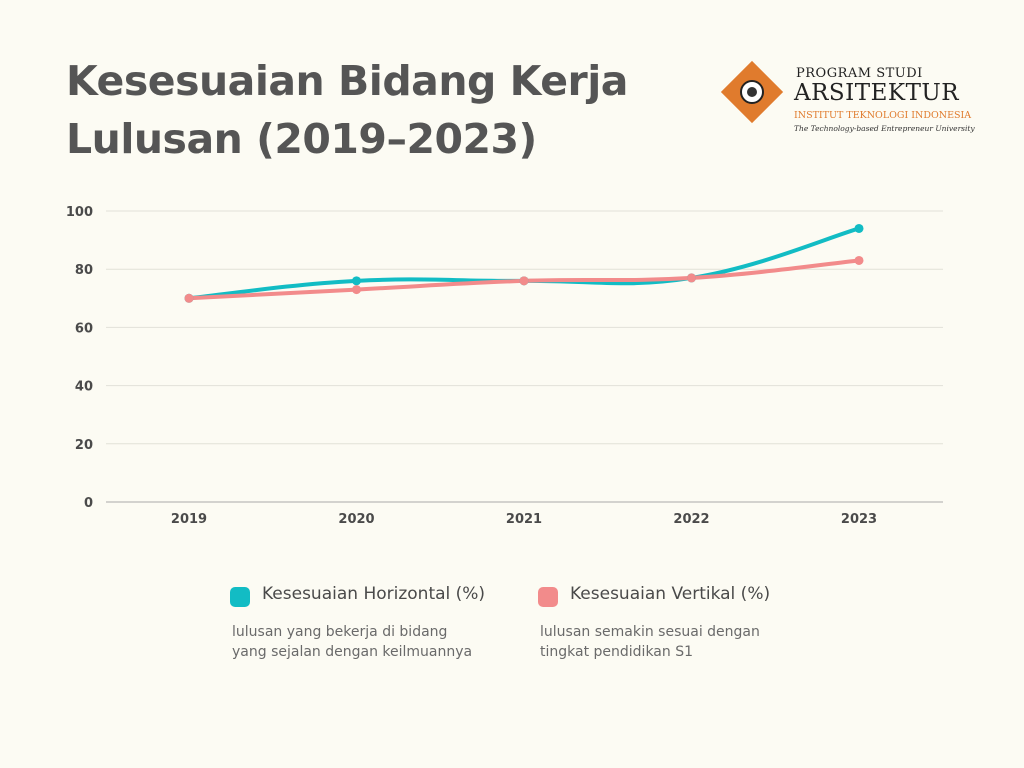  Describe the element at coordinates (650, 632) in the screenshot. I see `legend-description-vertical-line-1: lulusan semakin sesuai dengan` at that location.